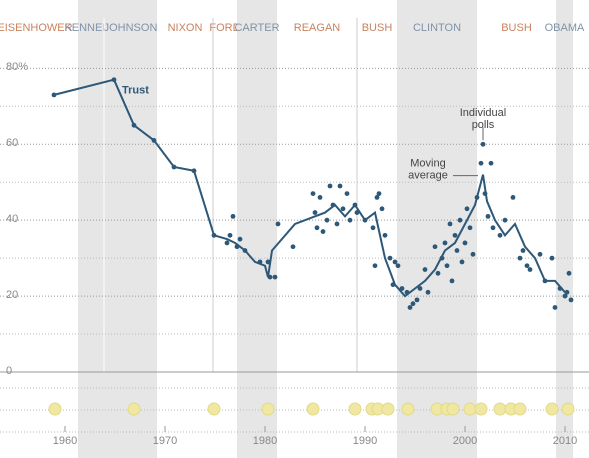 The image size is (589, 458). Describe the element at coordinates (9, 371) in the screenshot. I see `y-tick-label: 0` at that location.